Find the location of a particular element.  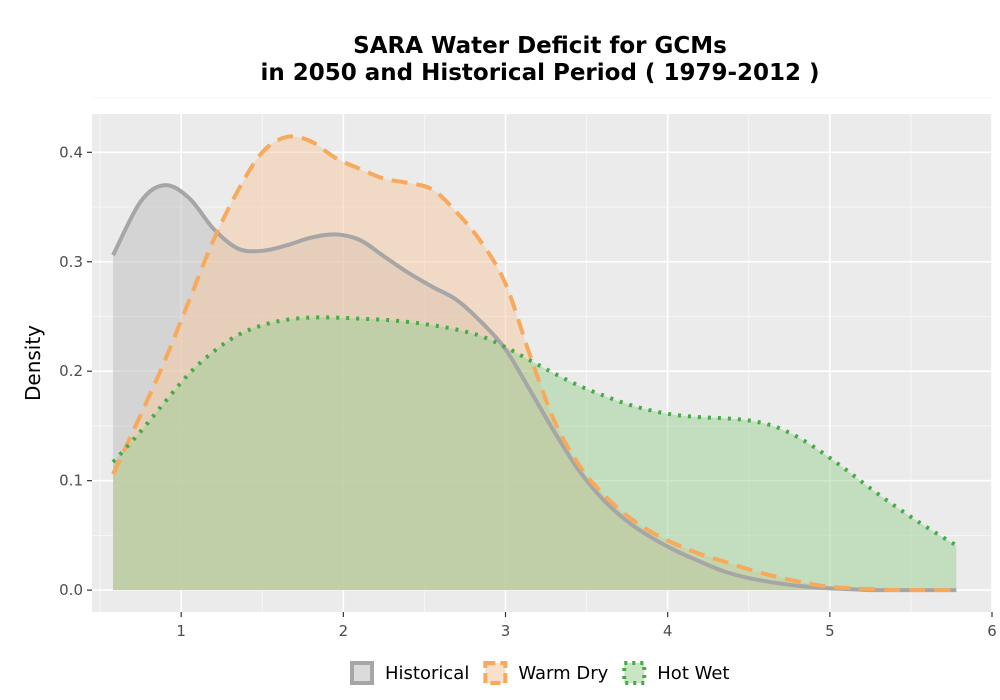

y-tick-label: 0.2 is located at coordinates (71, 371).